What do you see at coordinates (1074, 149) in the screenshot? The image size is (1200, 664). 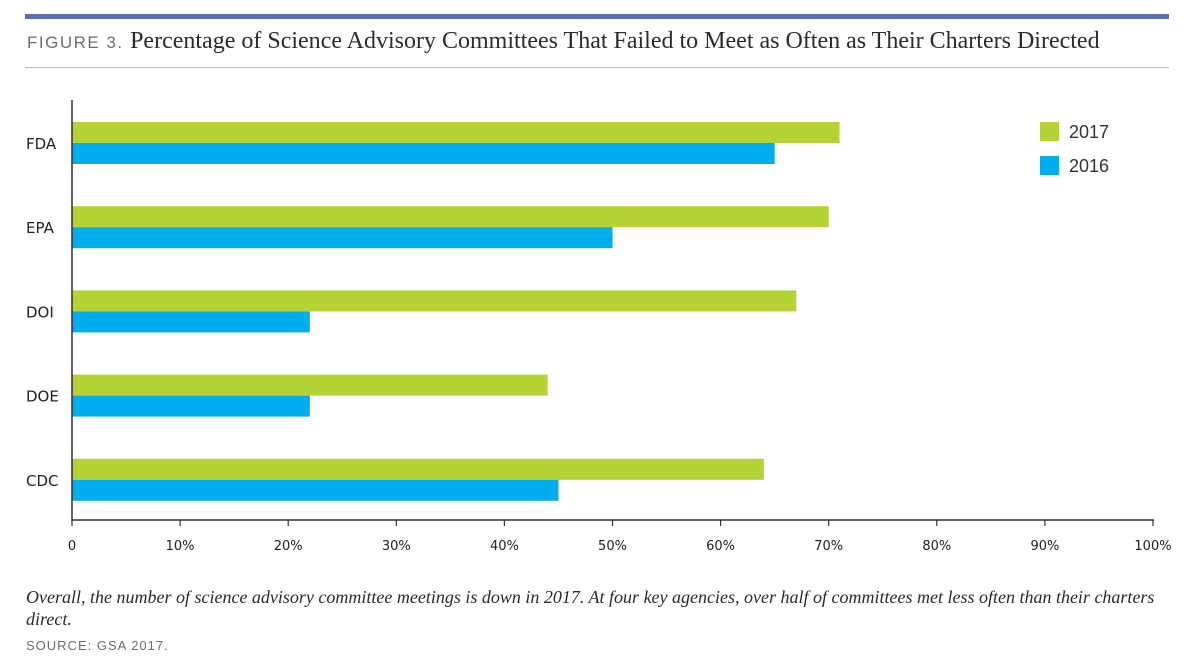 I see `legend: 2017 2016` at bounding box center [1074, 149].